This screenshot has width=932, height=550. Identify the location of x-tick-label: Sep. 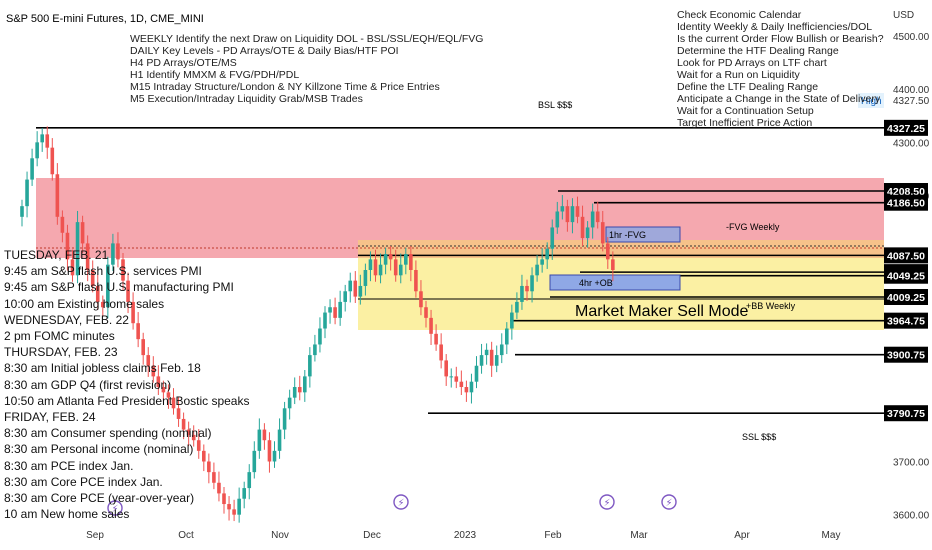
(95, 535).